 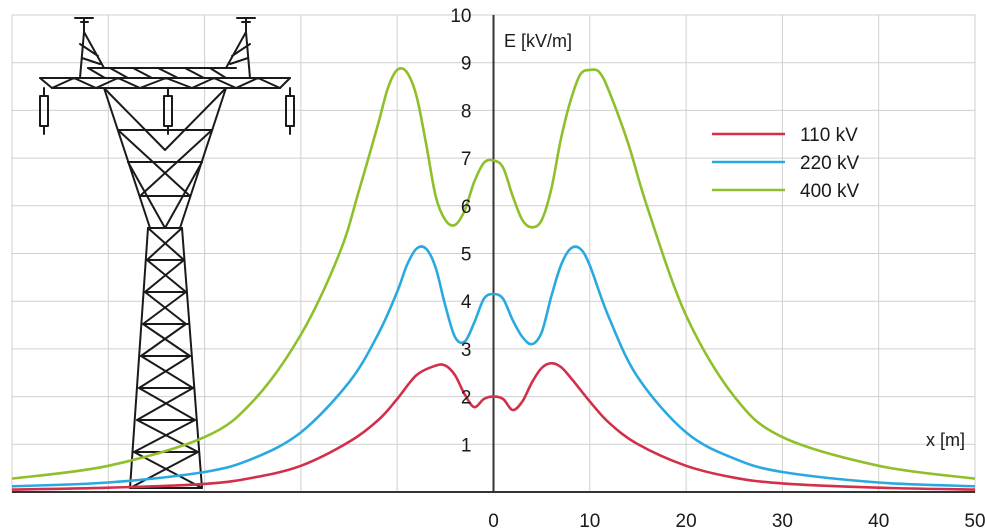 I want to click on y-tick-label: 7, so click(x=466, y=159).